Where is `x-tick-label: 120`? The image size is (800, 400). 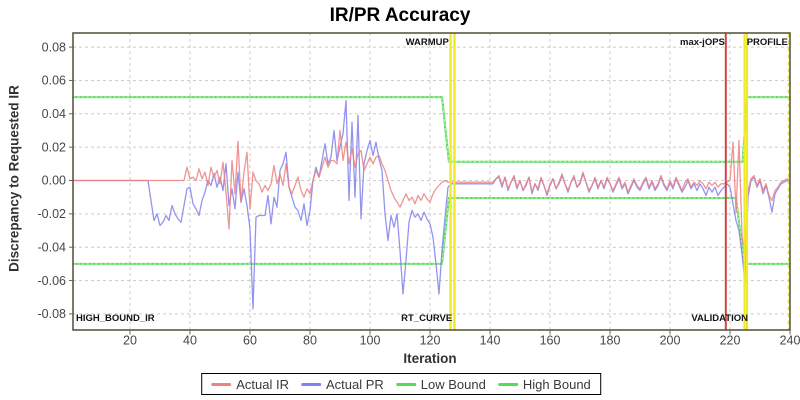 x-tick-label: 120 is located at coordinates (430, 341).